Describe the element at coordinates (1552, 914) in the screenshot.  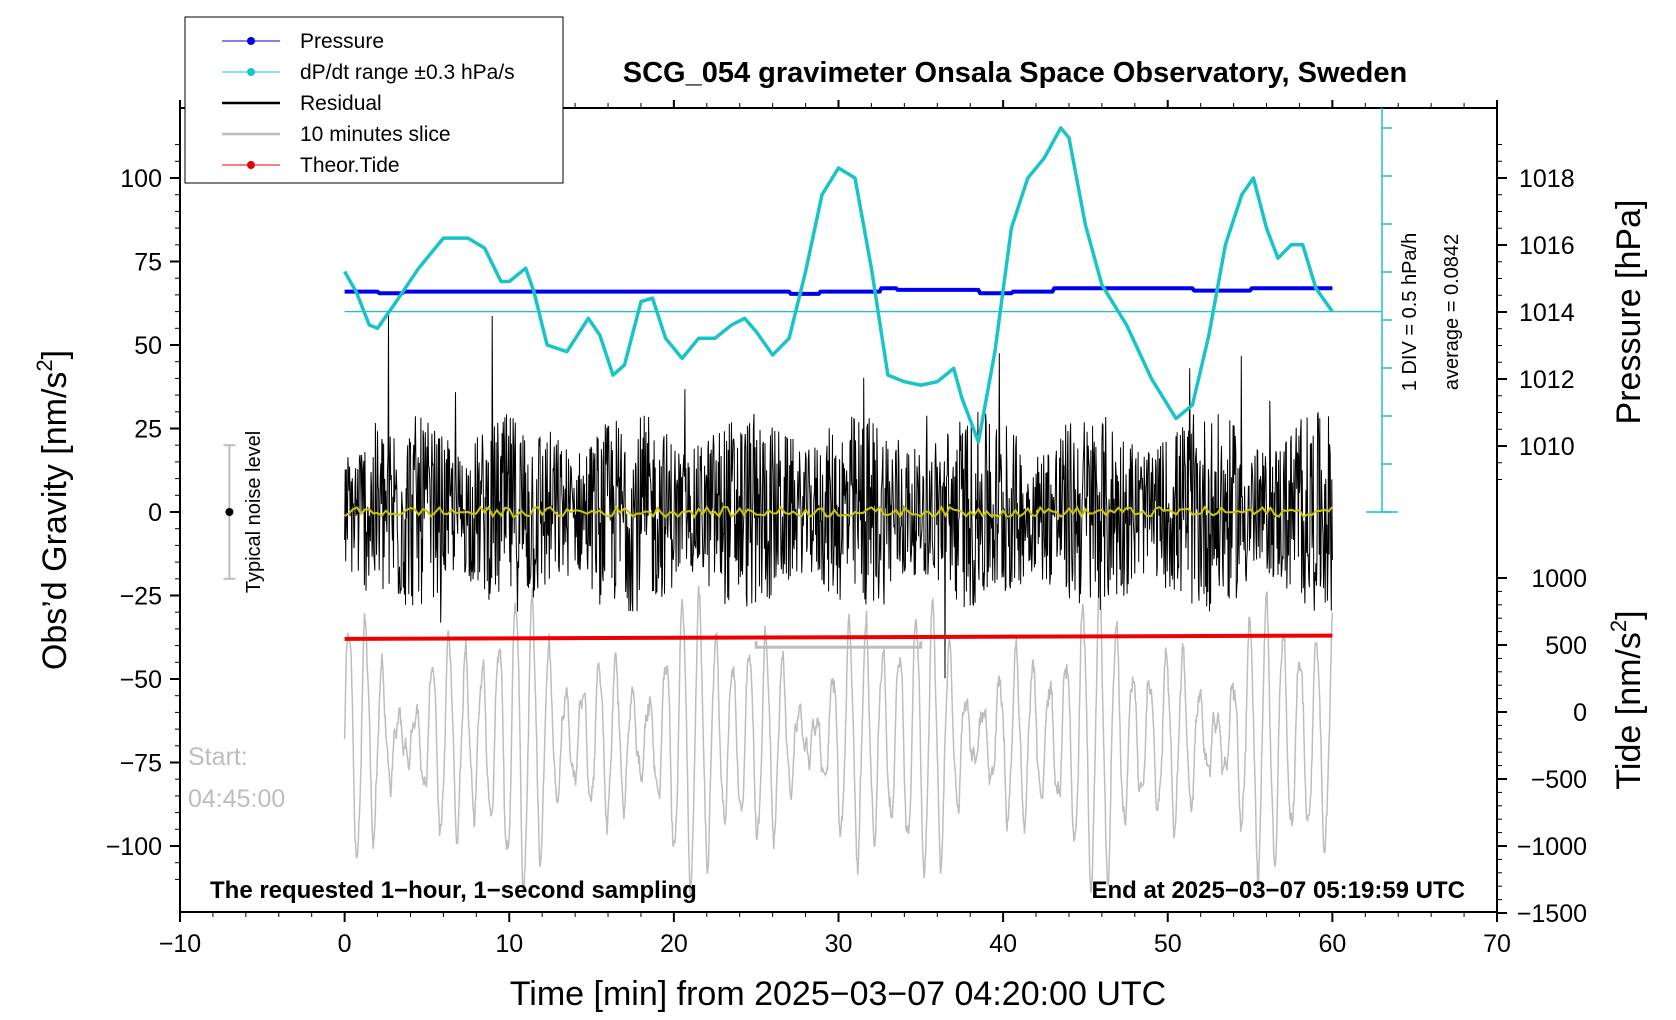
I see `tide-tick-label: −1500` at that location.